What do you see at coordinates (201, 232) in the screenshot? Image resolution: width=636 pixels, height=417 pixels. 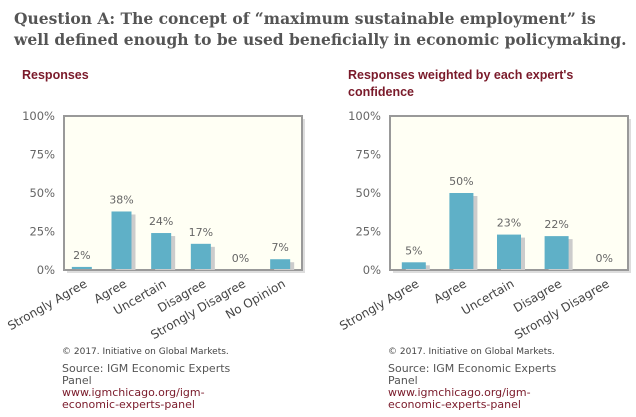 I see `data-label: 17%` at bounding box center [201, 232].